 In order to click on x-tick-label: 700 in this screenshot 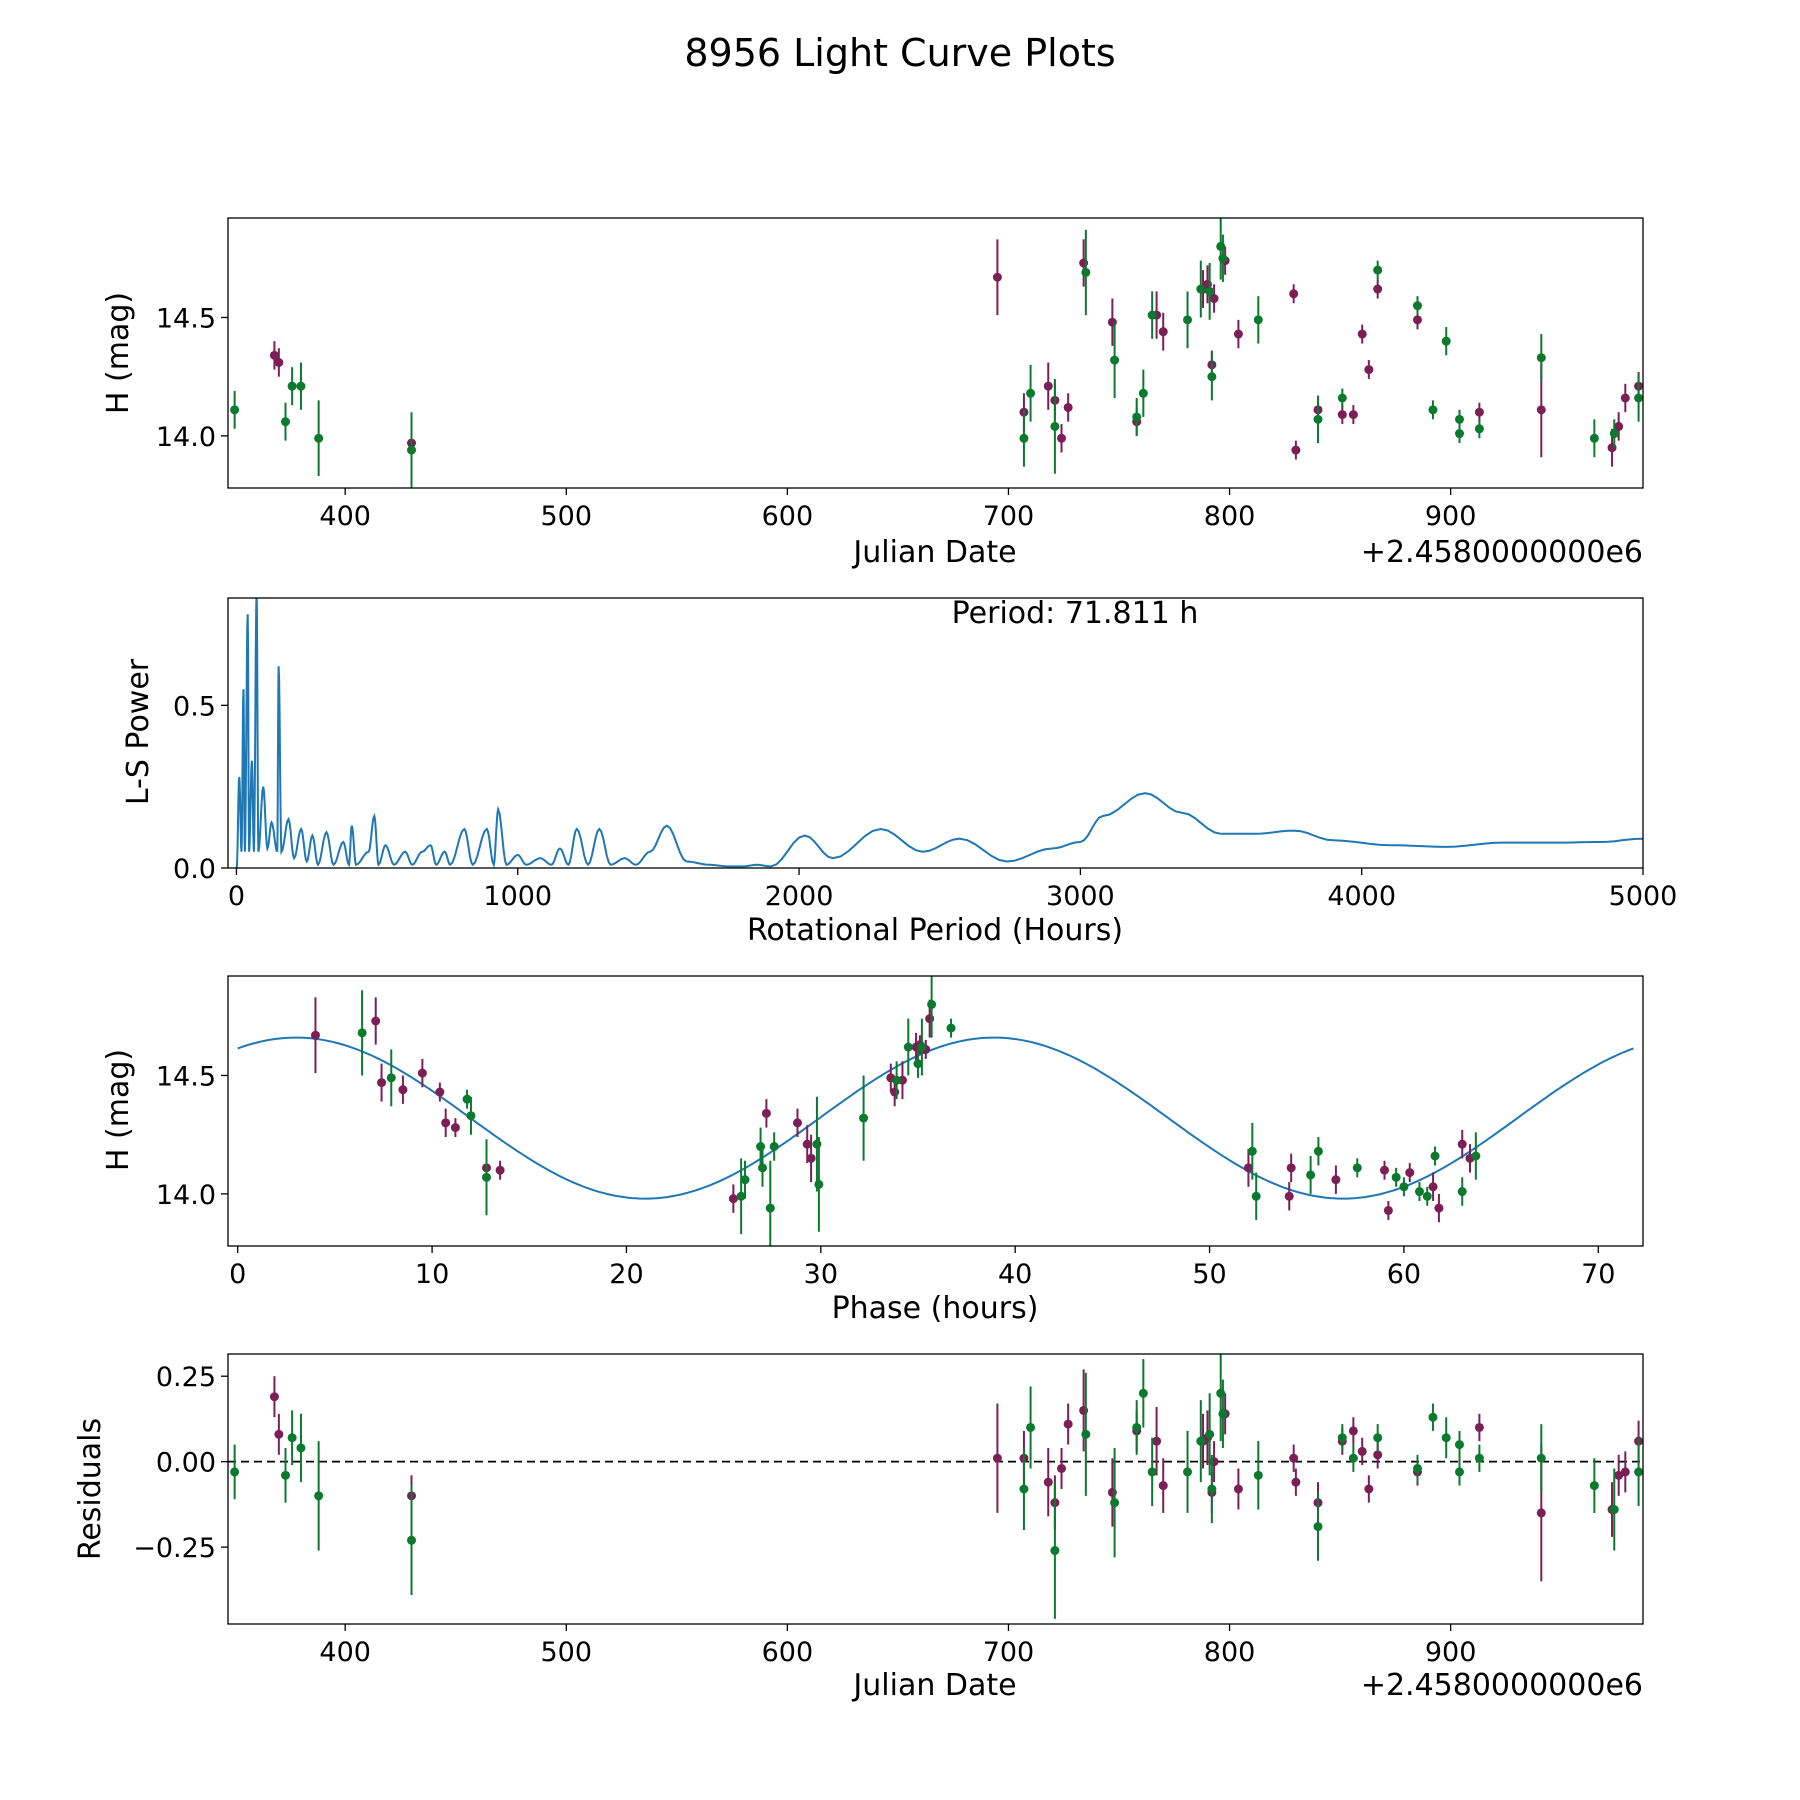, I will do `click(1009, 516)`.